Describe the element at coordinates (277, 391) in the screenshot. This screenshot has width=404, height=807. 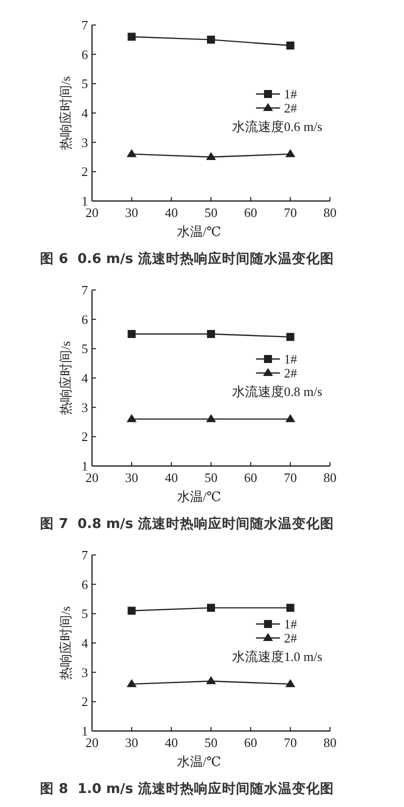
I see `annotation: 水流速度0.8 m/s` at that location.